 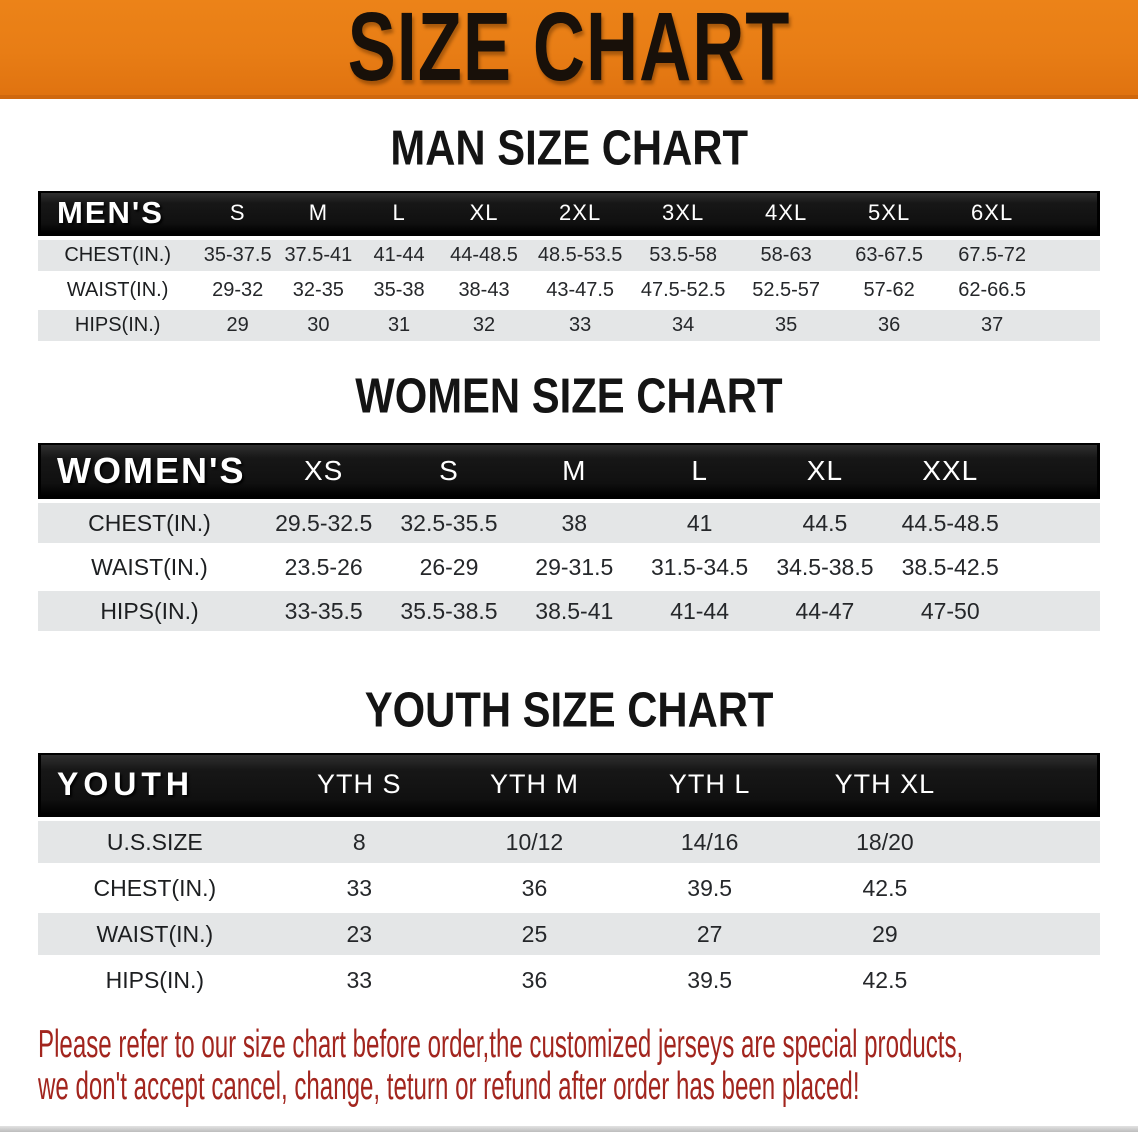 What do you see at coordinates (449, 567) in the screenshot?
I see `size-value: 26-29` at bounding box center [449, 567].